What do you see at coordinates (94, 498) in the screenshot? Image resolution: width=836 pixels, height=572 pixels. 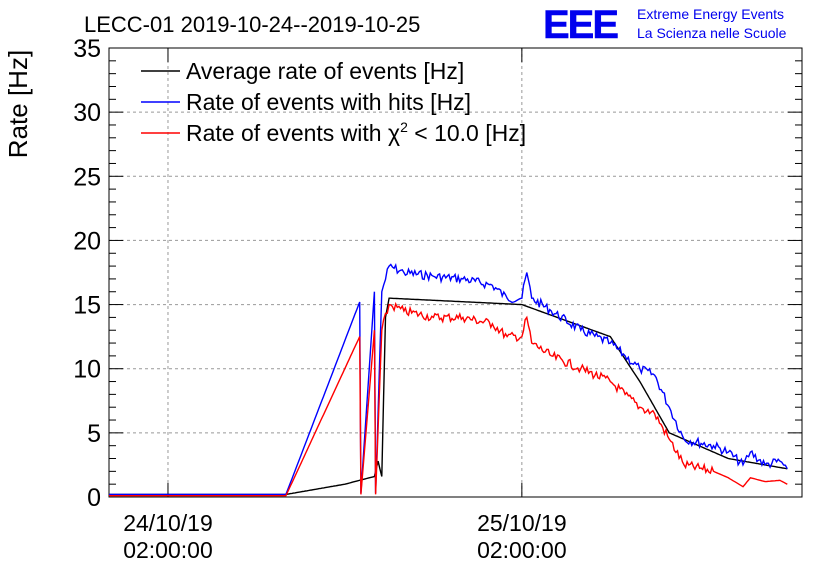 I see `y-tick-label: 0` at bounding box center [94, 498].